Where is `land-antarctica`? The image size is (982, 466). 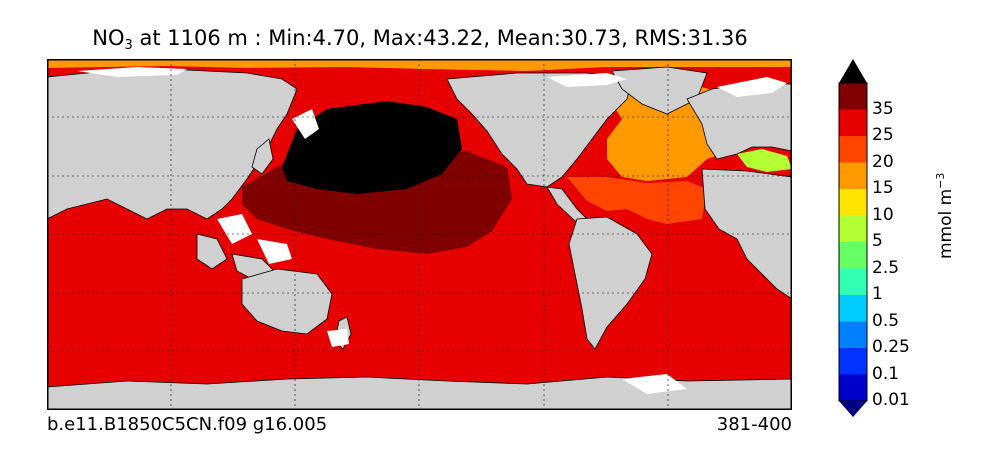 land-antarctica is located at coordinates (419, 393).